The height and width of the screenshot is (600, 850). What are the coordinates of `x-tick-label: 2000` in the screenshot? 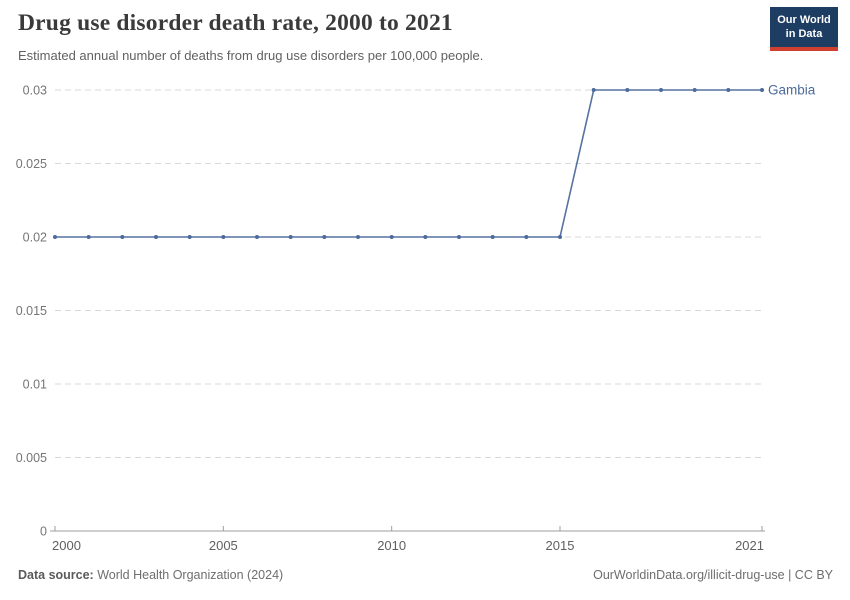 It's located at (66, 545).